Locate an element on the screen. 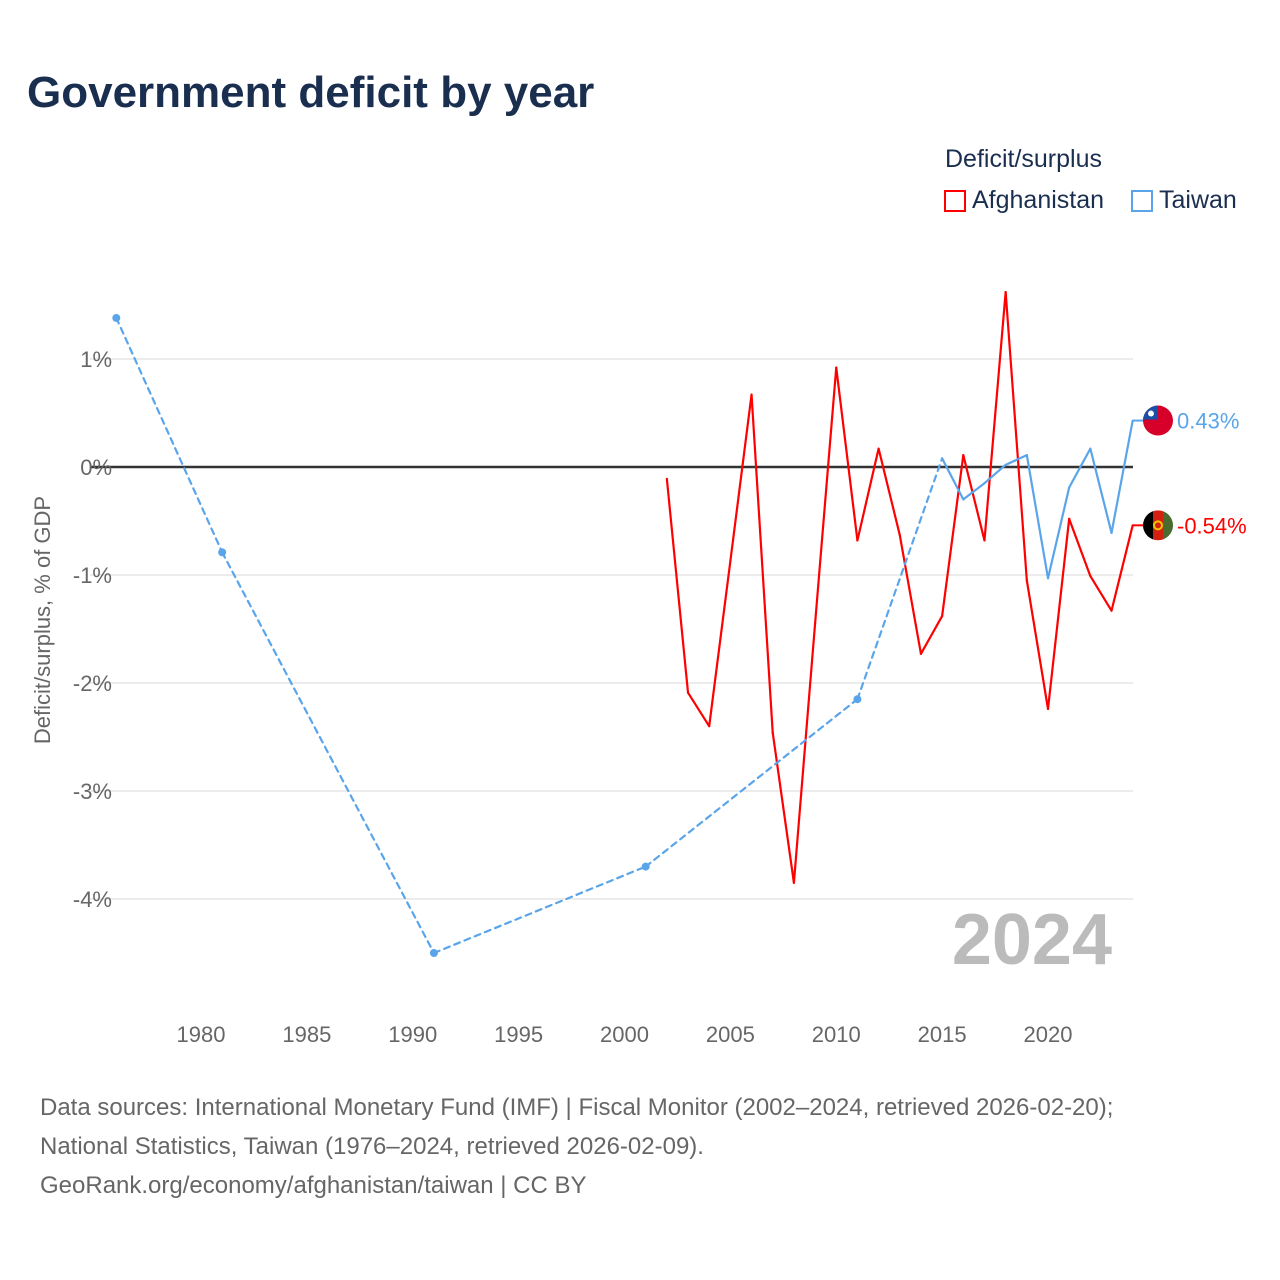 Image resolution: width=1280 pixels, height=1280 pixels. x-tick-label: 2005 is located at coordinates (730, 1034).